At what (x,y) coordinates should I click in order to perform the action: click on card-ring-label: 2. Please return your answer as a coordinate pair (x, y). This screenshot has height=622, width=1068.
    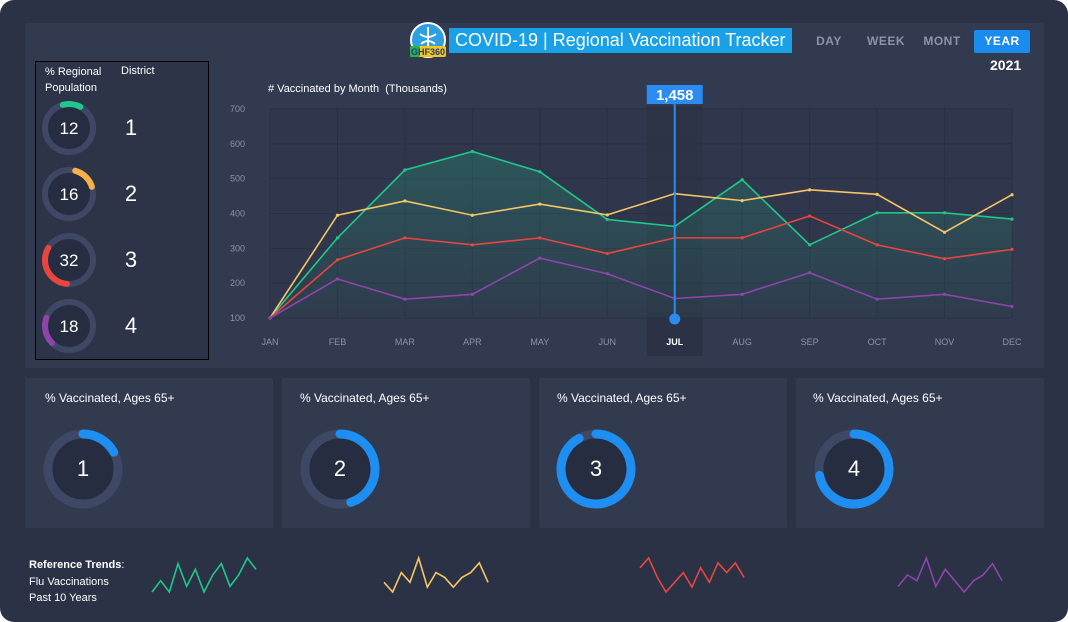
    Looking at the image, I should click on (340, 468).